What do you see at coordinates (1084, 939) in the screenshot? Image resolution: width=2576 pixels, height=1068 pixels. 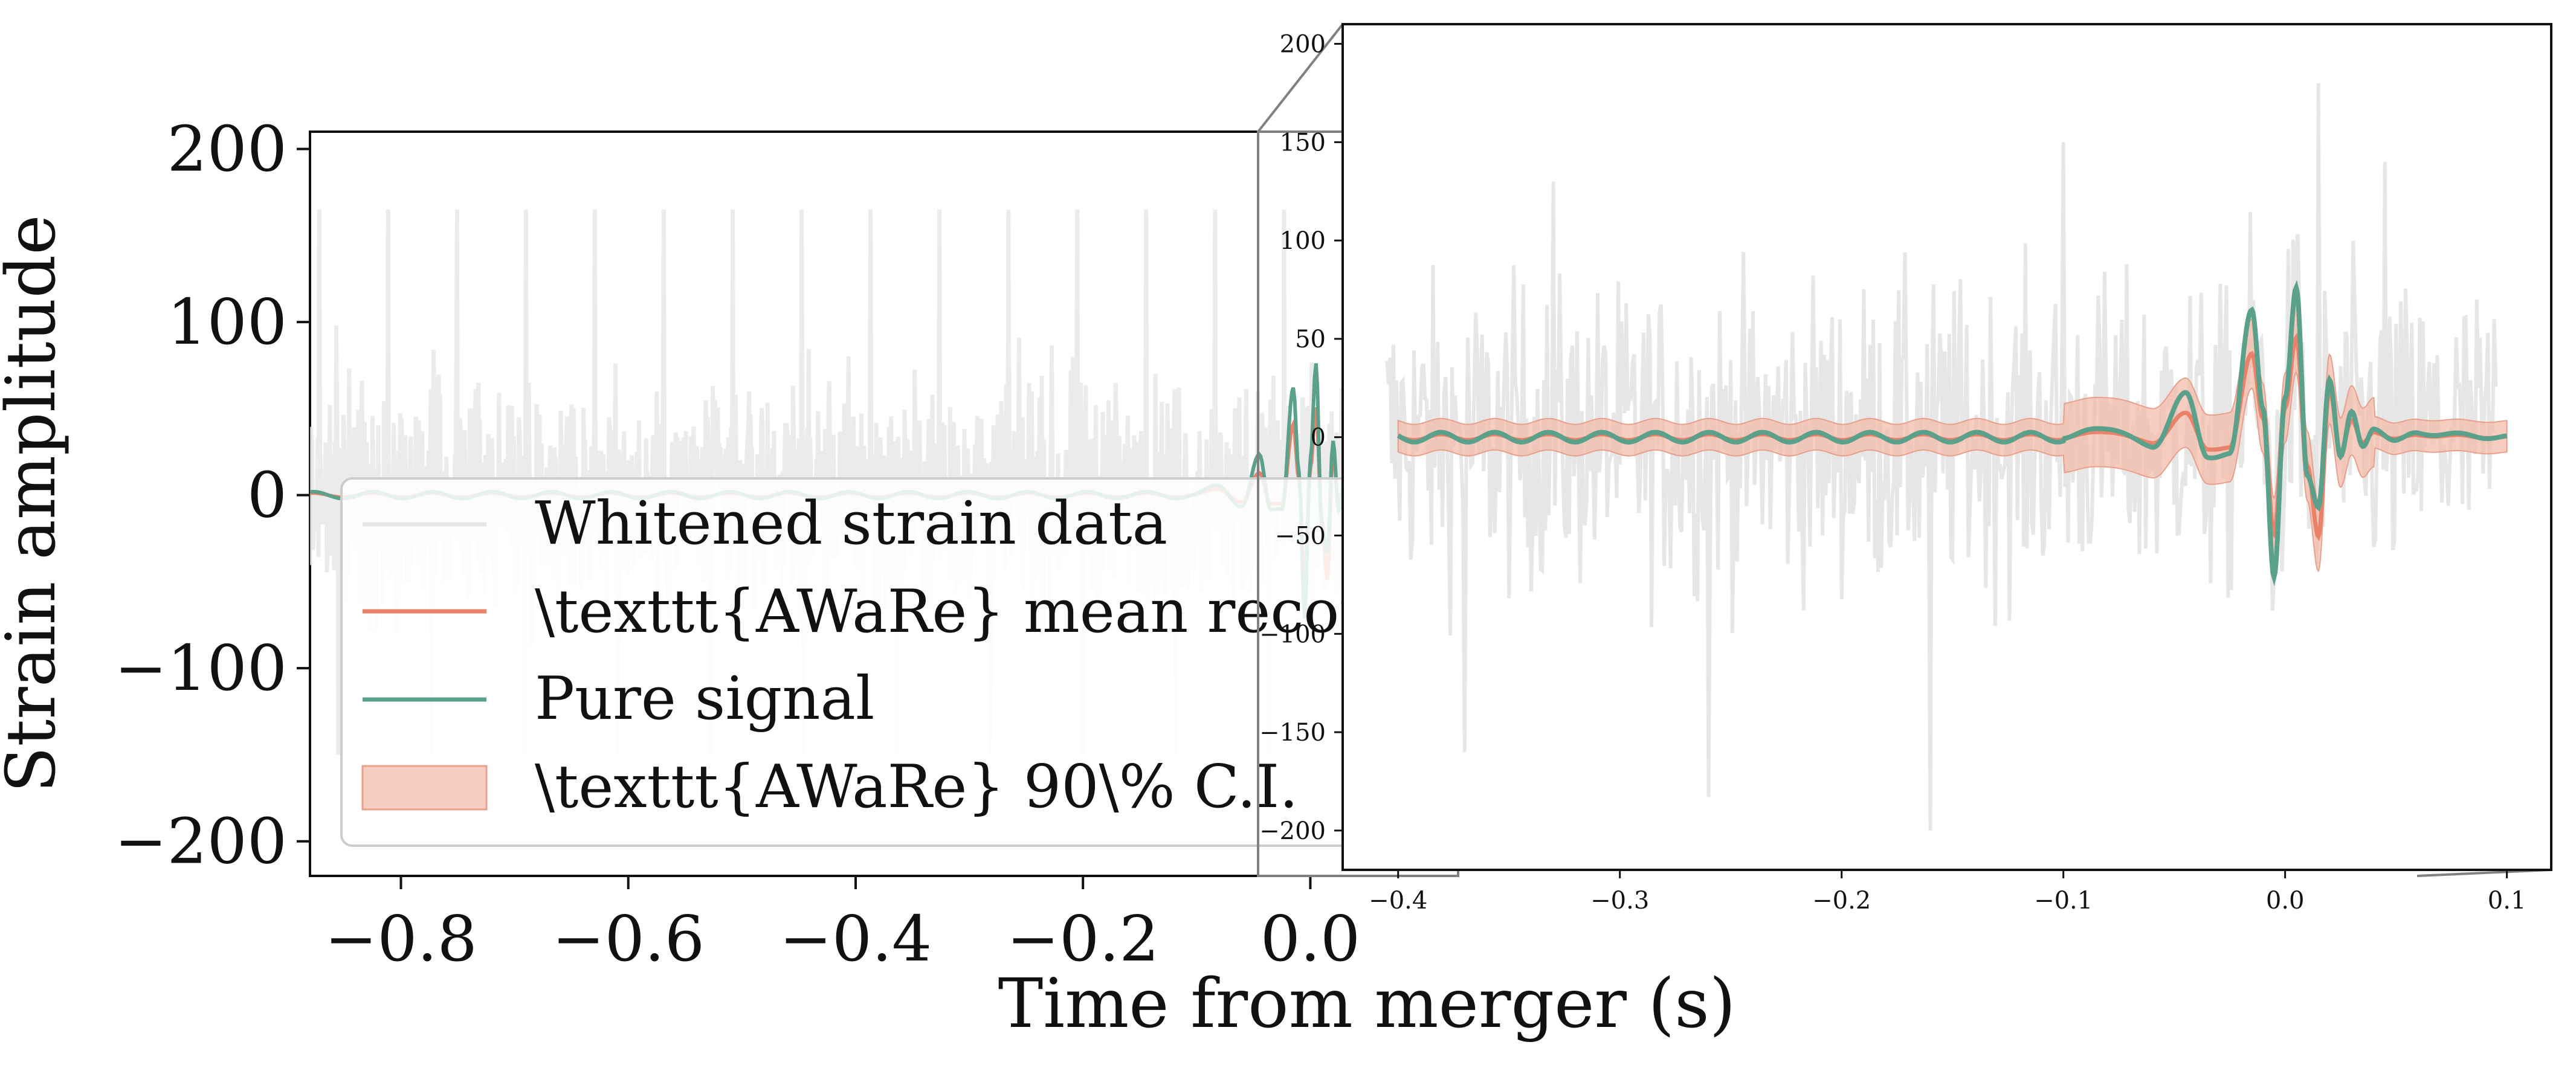 I see `main-x-tick-label: −0.2` at bounding box center [1084, 939].